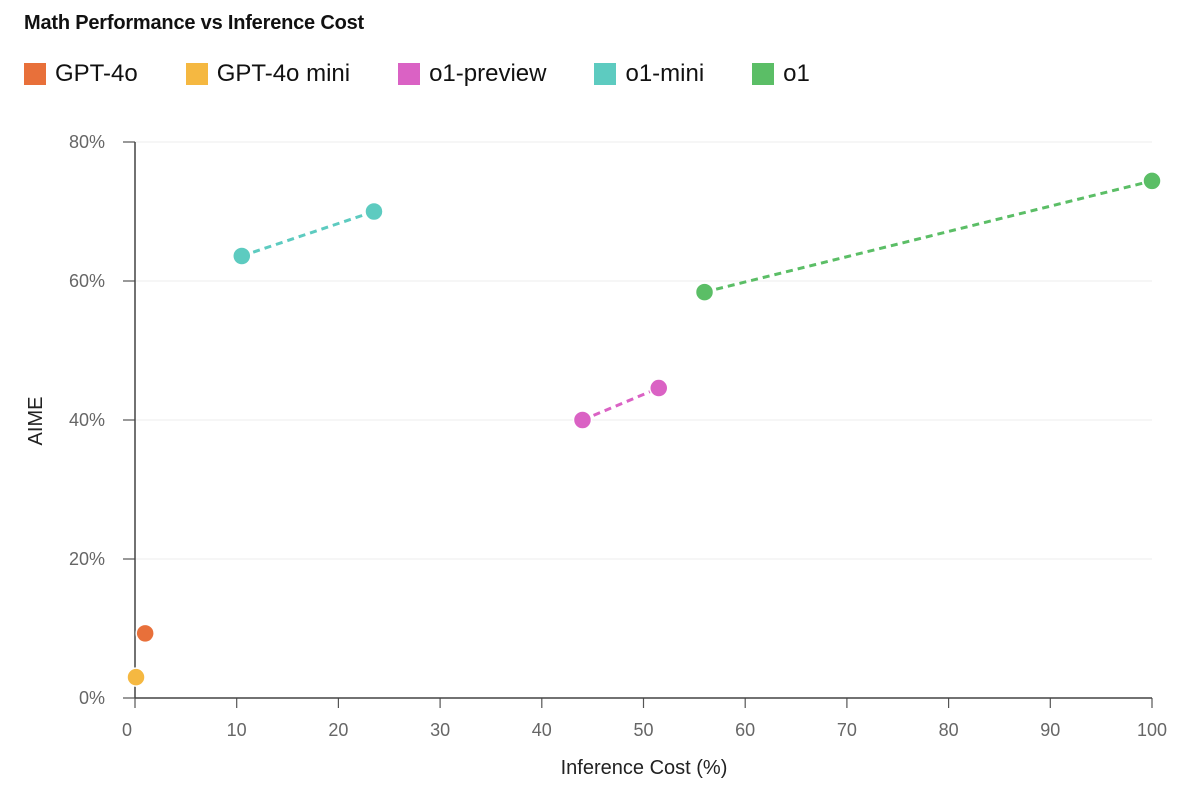 The image size is (1186, 790). Describe the element at coordinates (542, 730) in the screenshot. I see `x-tick-label: 40` at that location.